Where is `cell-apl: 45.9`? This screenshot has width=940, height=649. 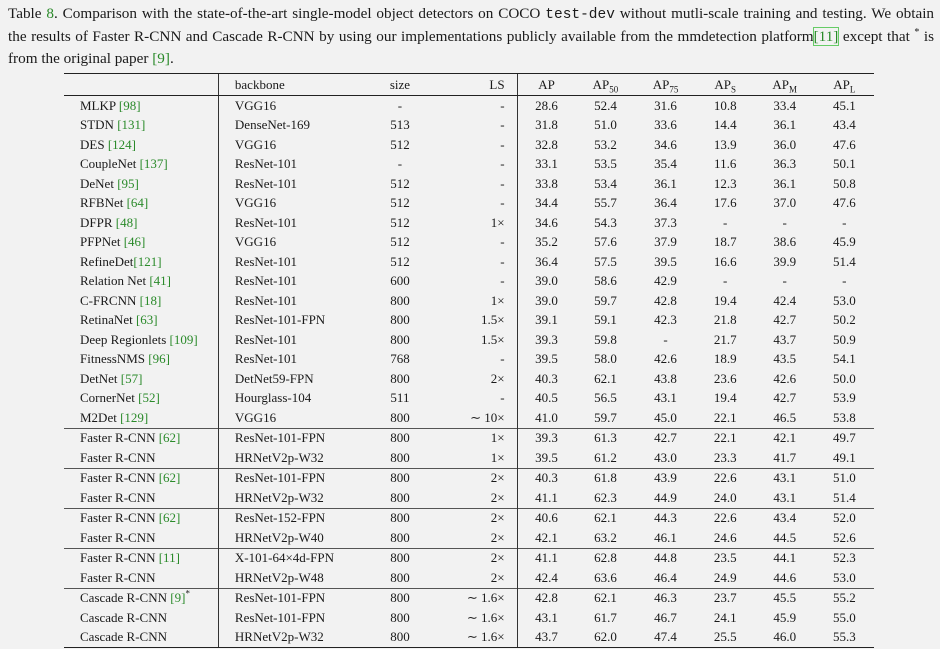
cell-apl: 45.9 is located at coordinates (844, 242).